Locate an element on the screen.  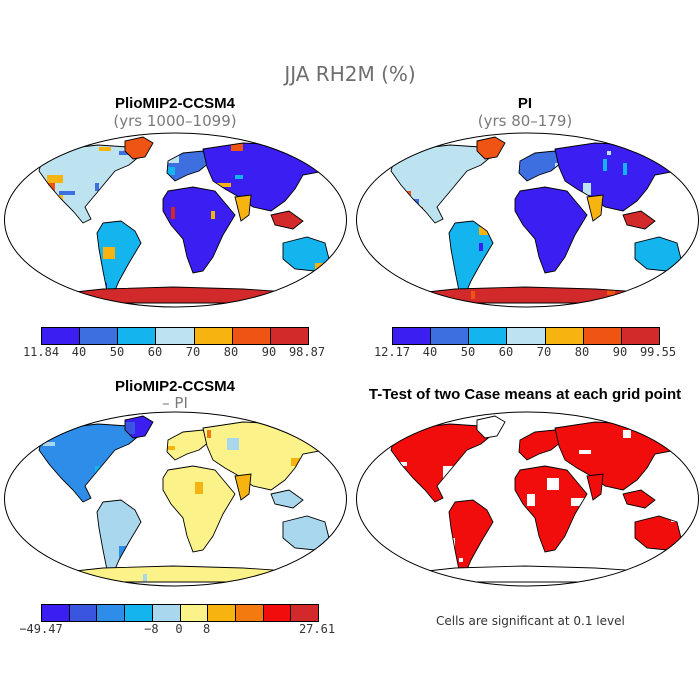
panel-2-title: PI is located at coordinates (525, 103).